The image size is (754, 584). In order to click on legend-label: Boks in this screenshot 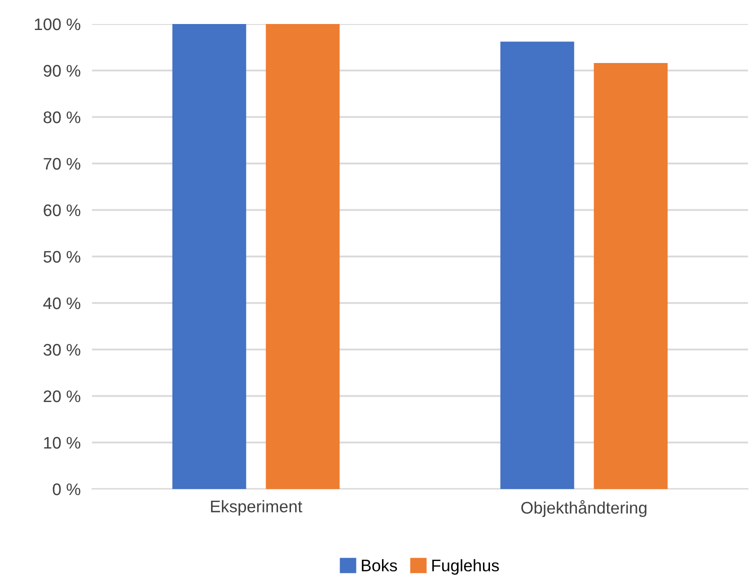, I will do `click(379, 565)`.